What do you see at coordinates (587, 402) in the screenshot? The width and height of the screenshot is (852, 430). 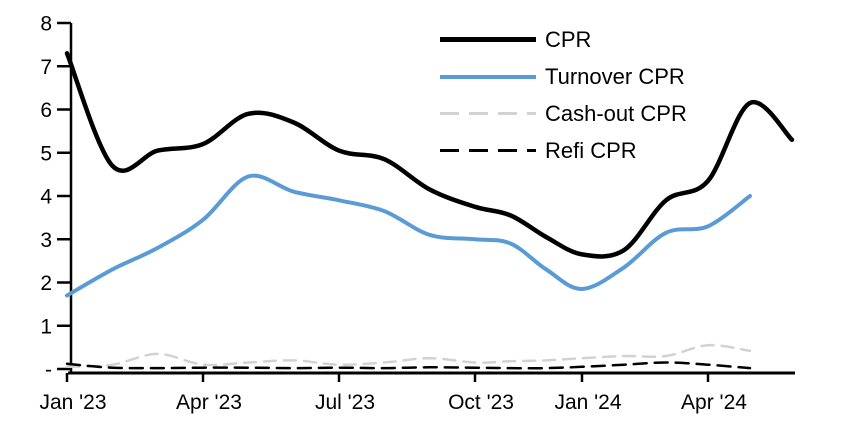 I see `x-axis-tick-label: Jan '24` at bounding box center [587, 402].